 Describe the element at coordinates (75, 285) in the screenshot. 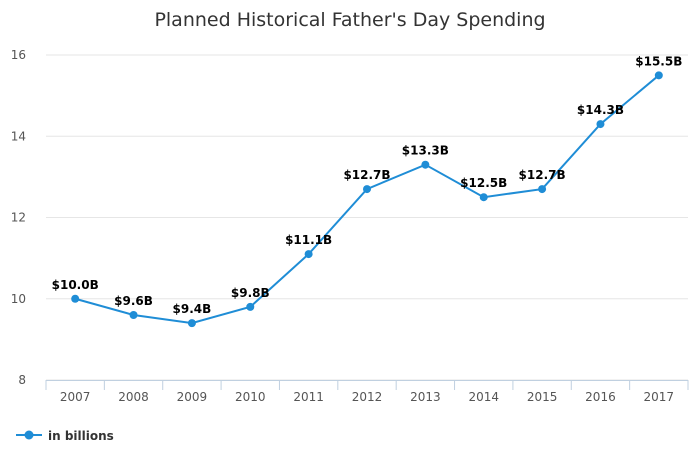

I see `data-label: $10.0B` at that location.